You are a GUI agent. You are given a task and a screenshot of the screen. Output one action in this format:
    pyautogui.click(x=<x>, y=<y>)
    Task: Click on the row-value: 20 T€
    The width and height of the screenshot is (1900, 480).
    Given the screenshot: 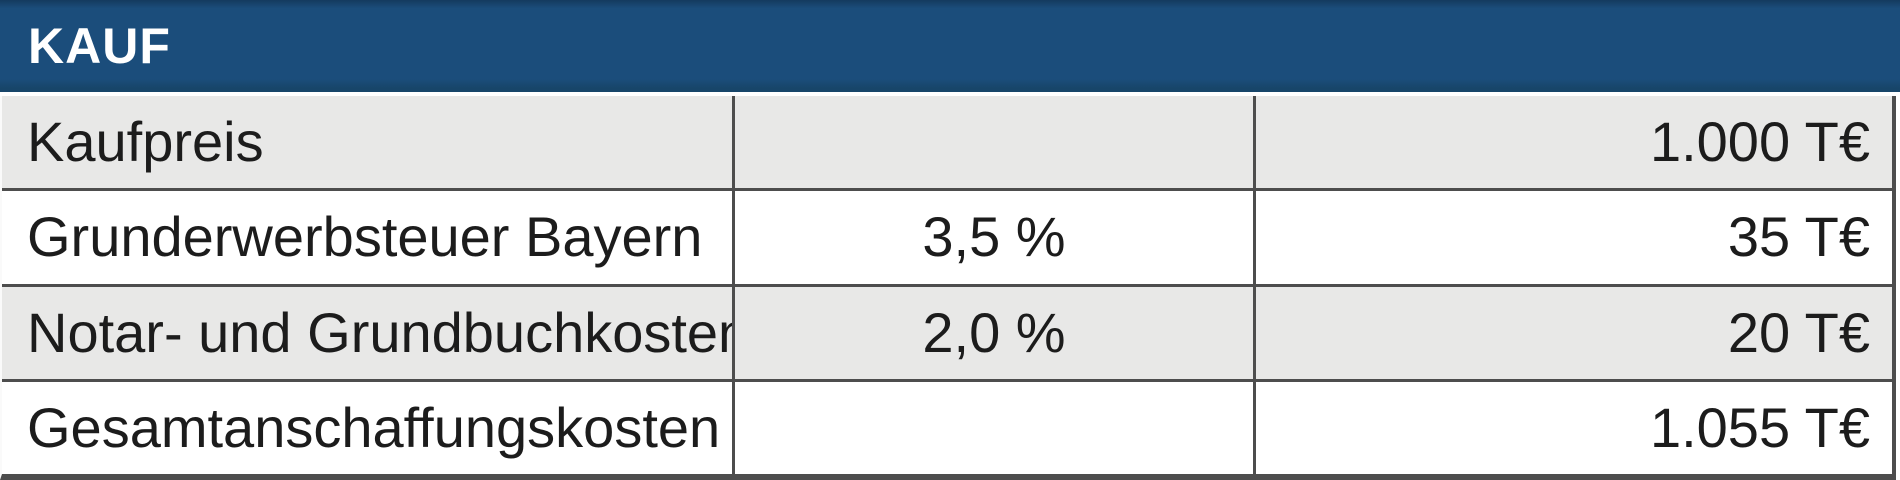 What is the action you would take?
    pyautogui.click(x=1798, y=332)
    